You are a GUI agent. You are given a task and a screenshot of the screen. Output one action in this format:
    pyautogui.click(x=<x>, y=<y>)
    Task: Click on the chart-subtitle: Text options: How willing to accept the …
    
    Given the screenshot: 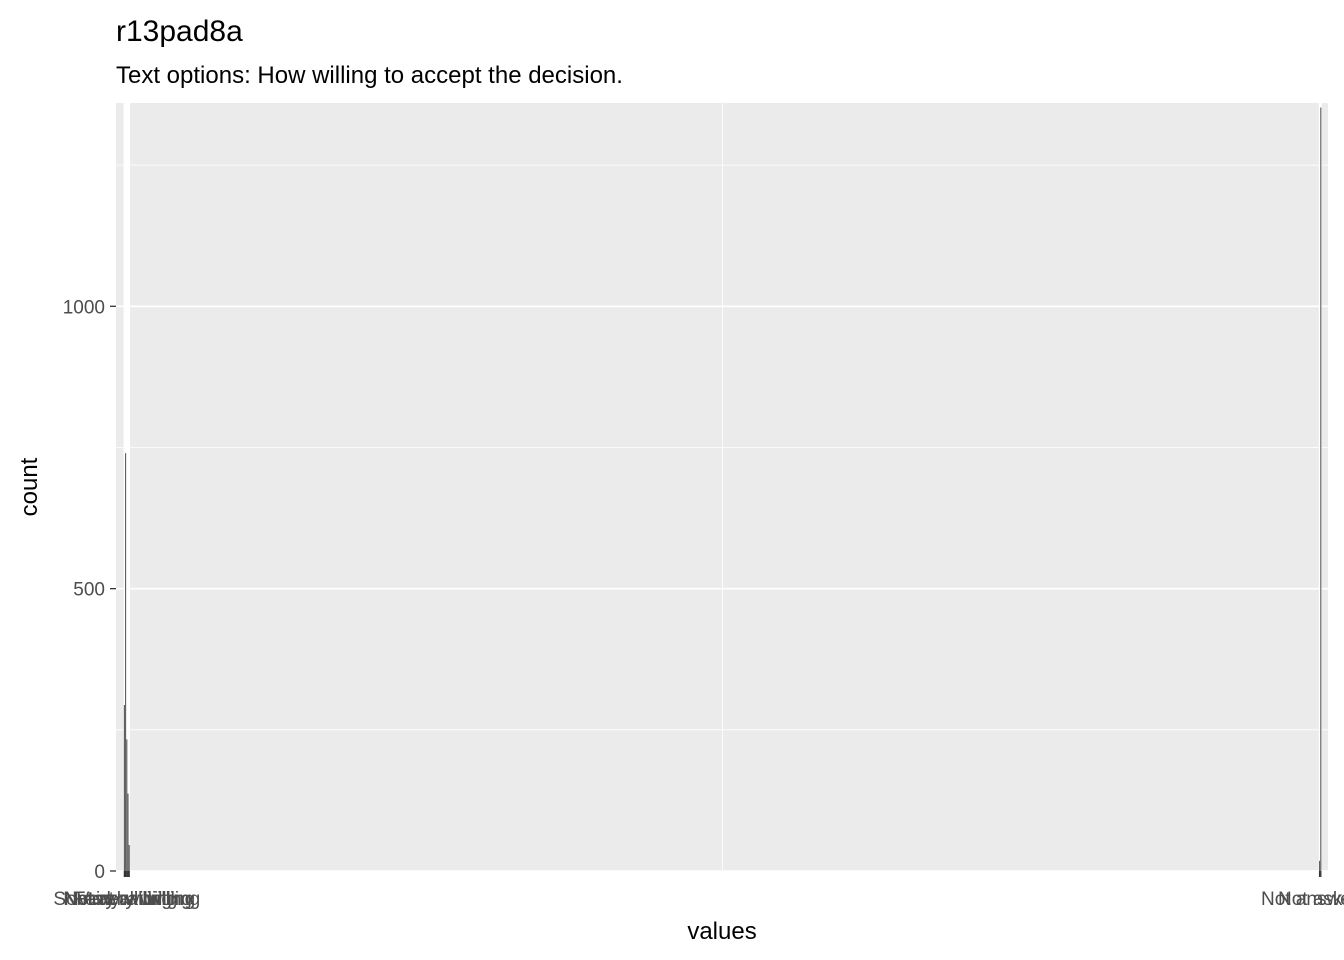 What is the action you would take?
    pyautogui.click(x=369, y=75)
    